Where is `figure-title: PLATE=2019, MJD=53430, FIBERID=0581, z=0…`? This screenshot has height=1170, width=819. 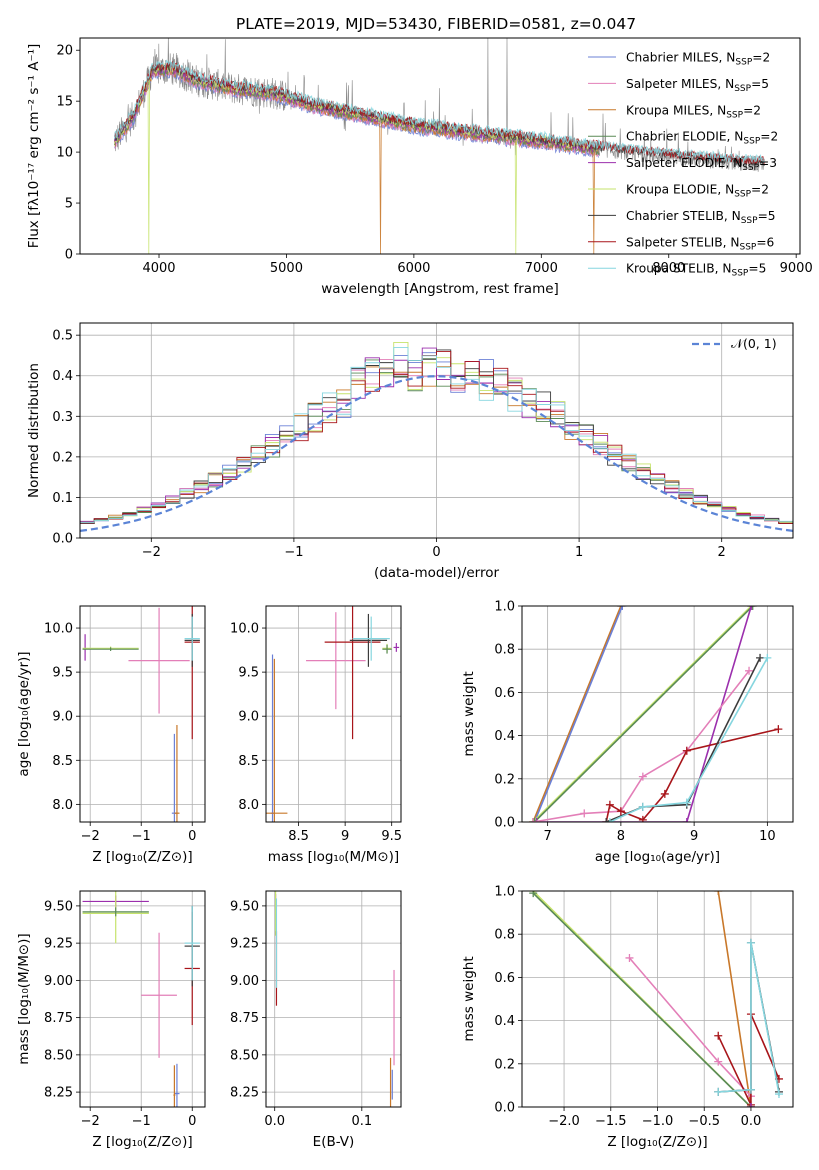 figure-title: PLATE=2019, MJD=53430, FIBERID=0581, z=0… is located at coordinates (436, 24).